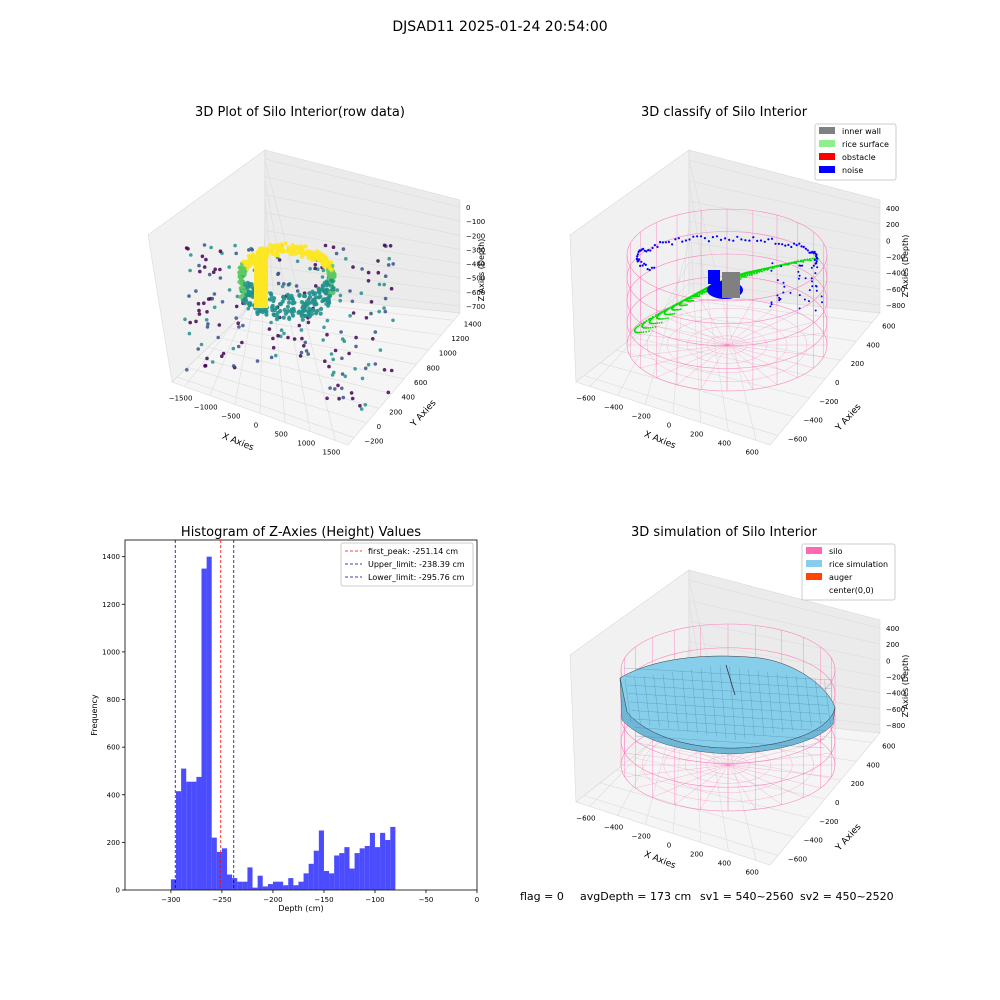 The image size is (1000, 1000). Describe the element at coordinates (416, 577) in the screenshot. I see `legend-label: Lower_limit: -295.76 cm` at that location.